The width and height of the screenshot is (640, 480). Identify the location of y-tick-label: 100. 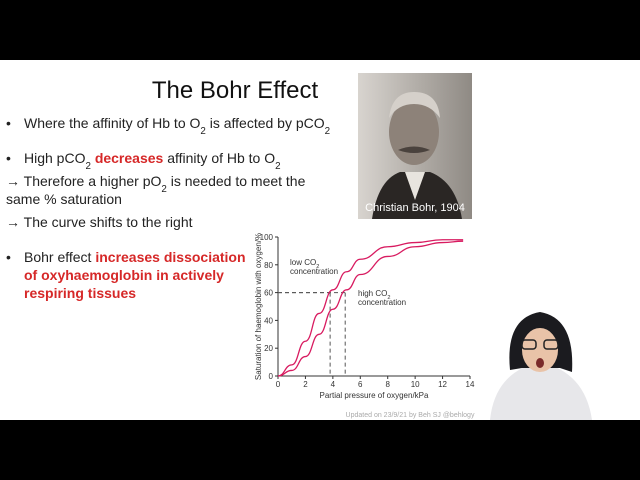
(267, 237).